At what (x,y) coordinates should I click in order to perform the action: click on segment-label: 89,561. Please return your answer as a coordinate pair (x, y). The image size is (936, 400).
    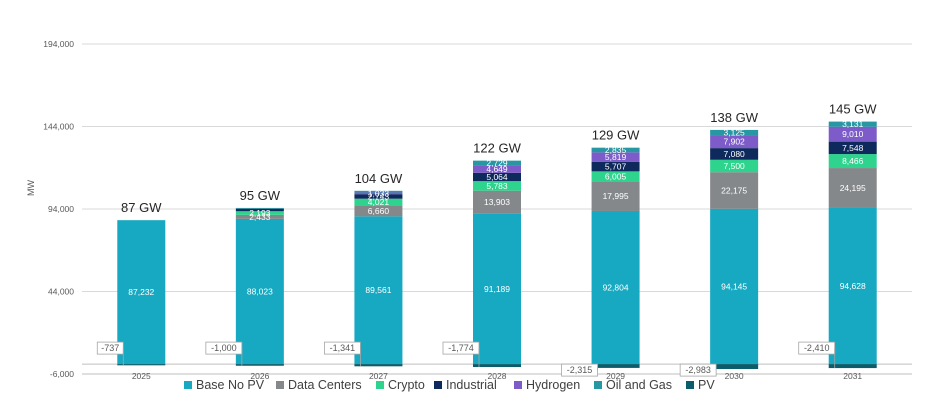
    Looking at the image, I should click on (378, 290).